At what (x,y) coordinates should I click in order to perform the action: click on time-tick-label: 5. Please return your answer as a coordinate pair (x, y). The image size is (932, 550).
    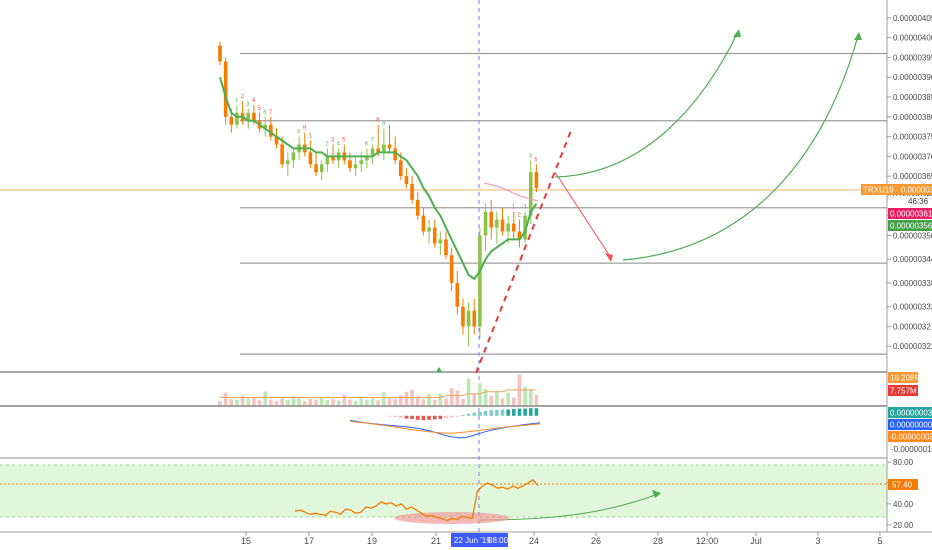
    Looking at the image, I should click on (879, 541).